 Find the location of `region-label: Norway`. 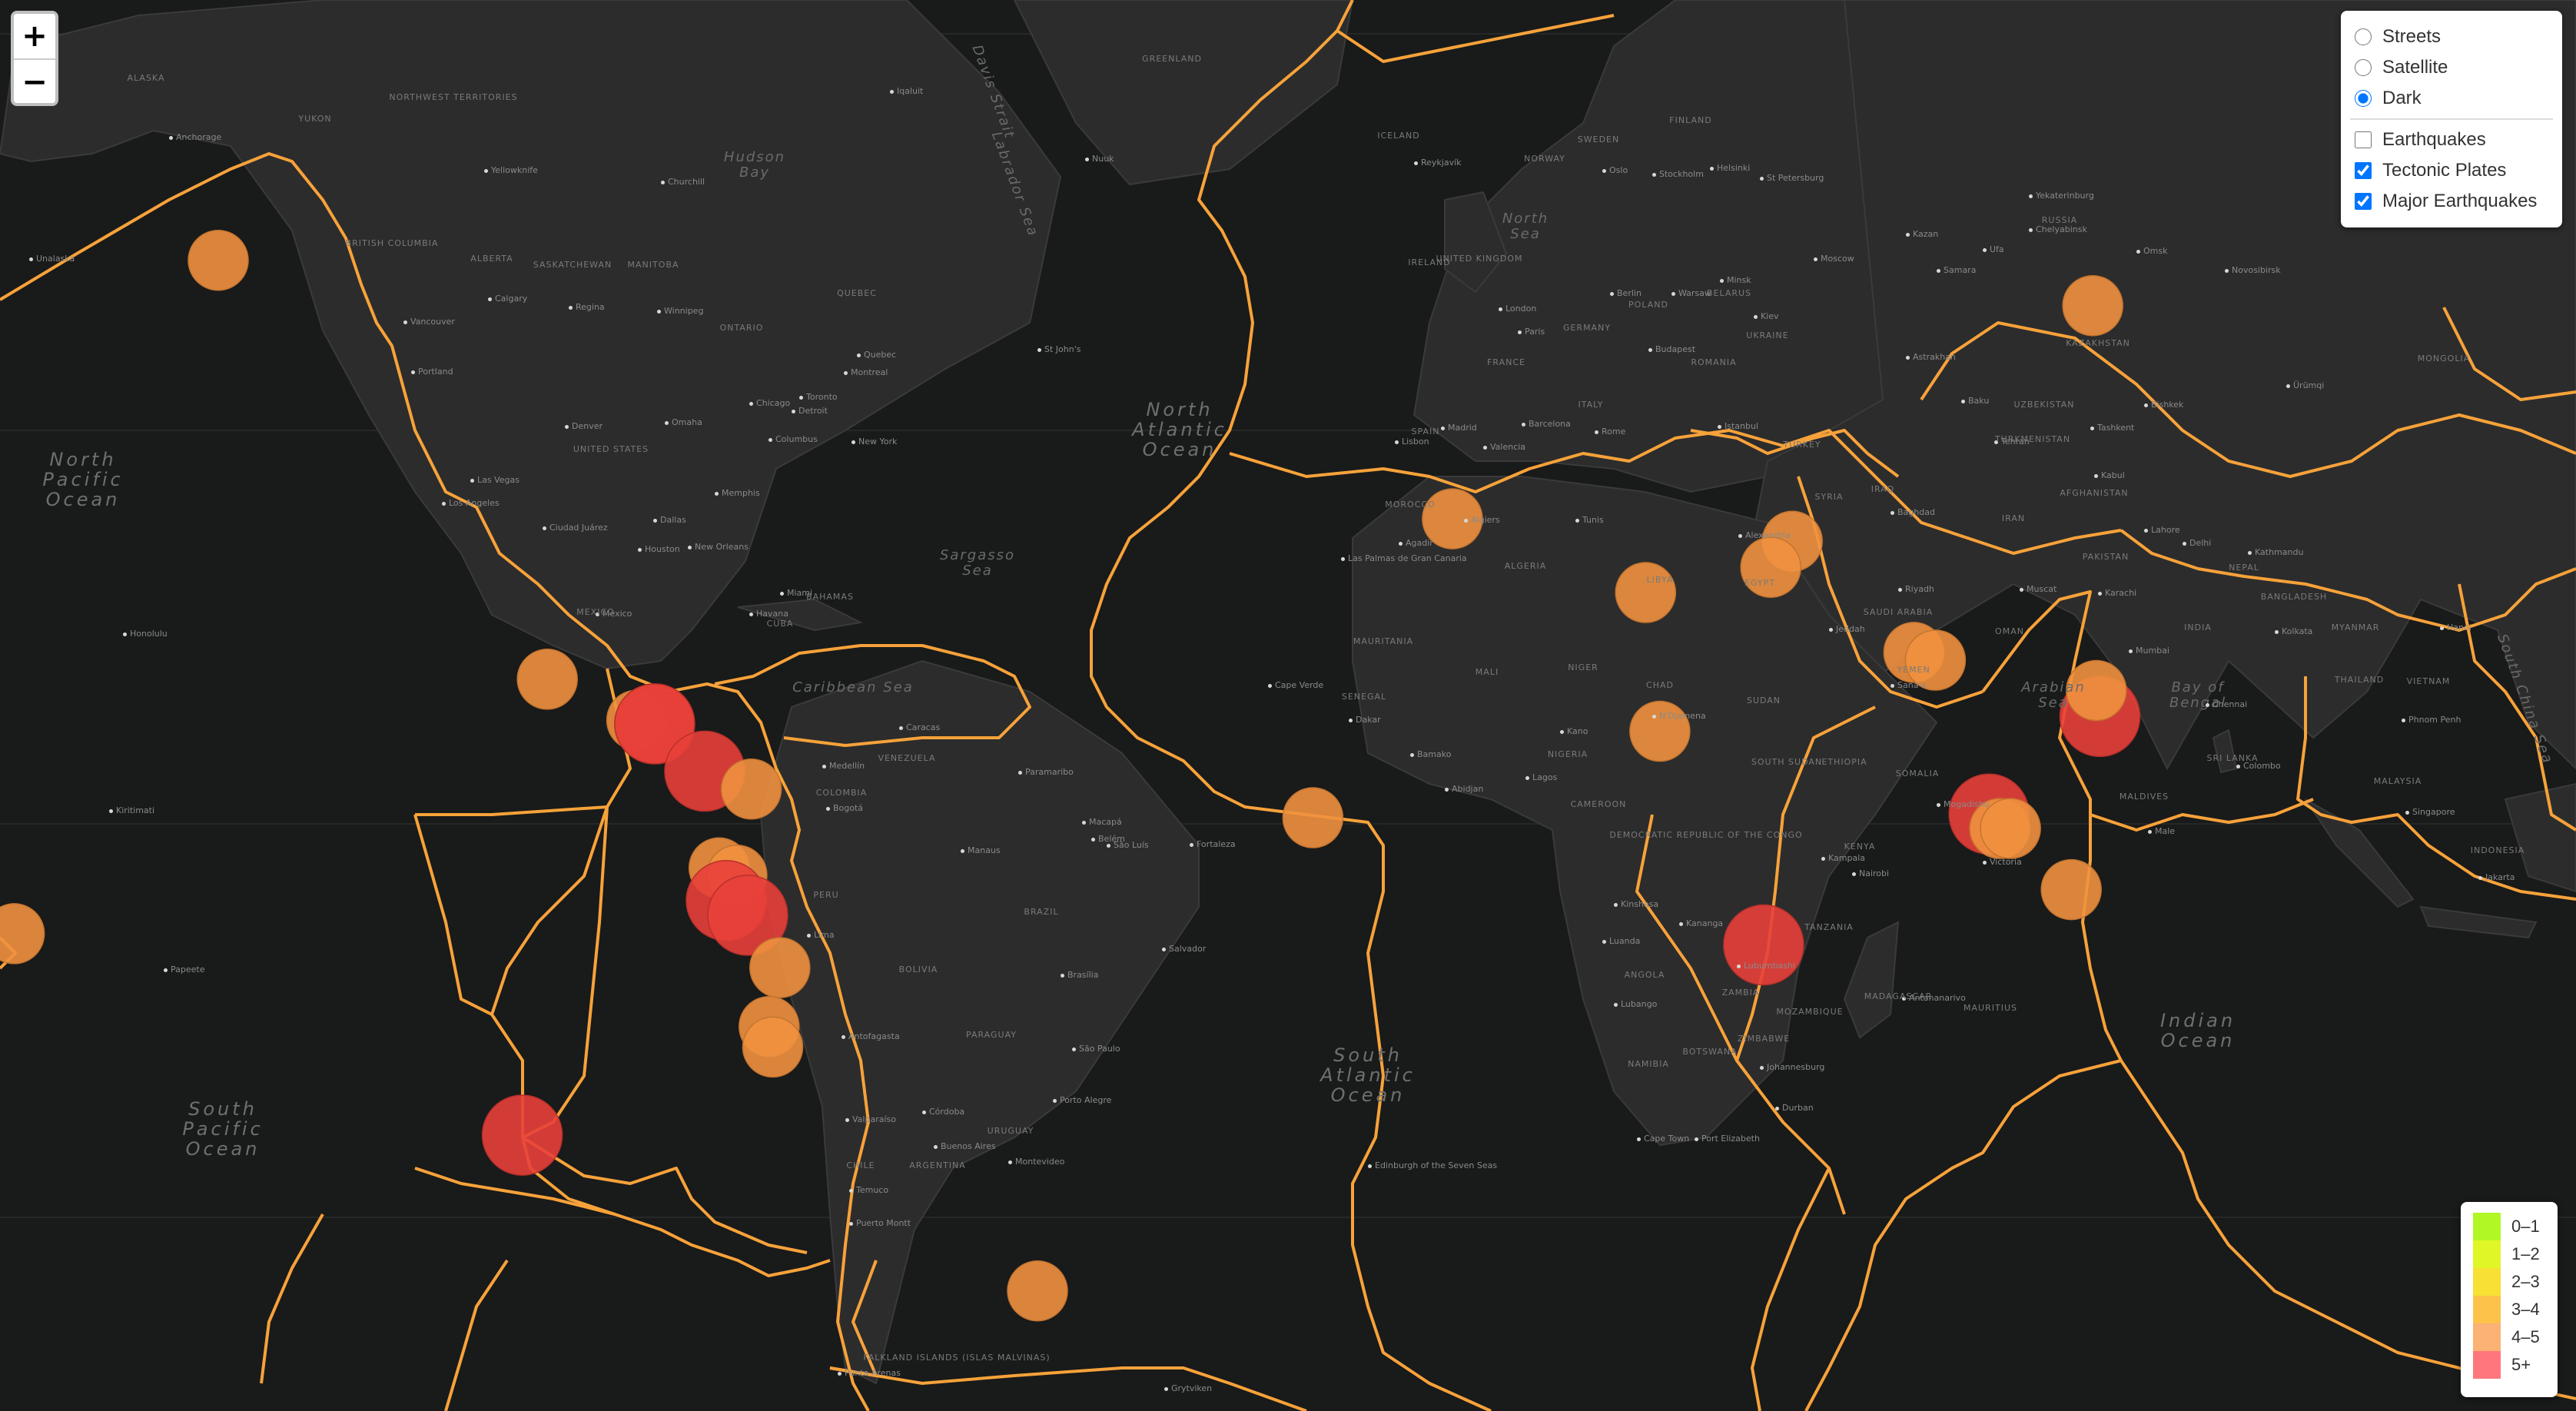

region-label: Norway is located at coordinates (1544, 159).